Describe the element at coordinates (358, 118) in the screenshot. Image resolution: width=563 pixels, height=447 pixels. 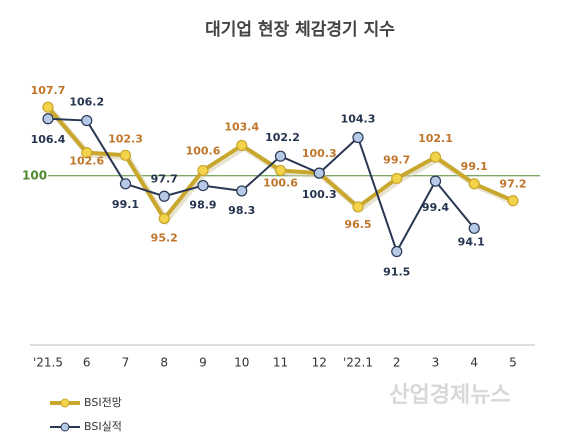
I see `value-label: 104.3` at that location.